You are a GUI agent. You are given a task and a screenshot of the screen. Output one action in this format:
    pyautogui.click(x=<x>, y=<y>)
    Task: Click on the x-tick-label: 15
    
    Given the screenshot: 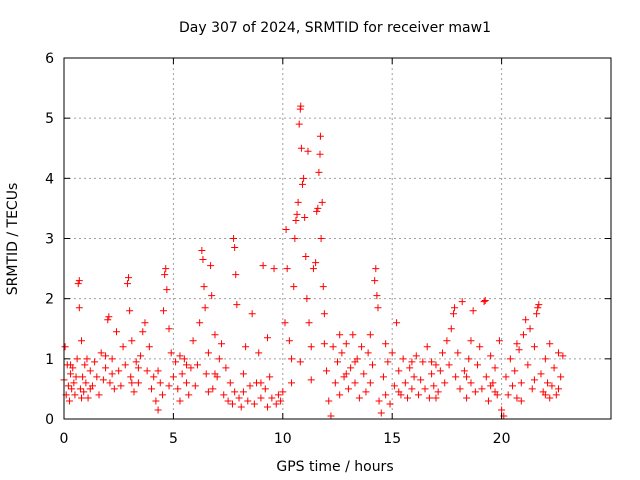 What is the action you would take?
    pyautogui.click(x=392, y=439)
    